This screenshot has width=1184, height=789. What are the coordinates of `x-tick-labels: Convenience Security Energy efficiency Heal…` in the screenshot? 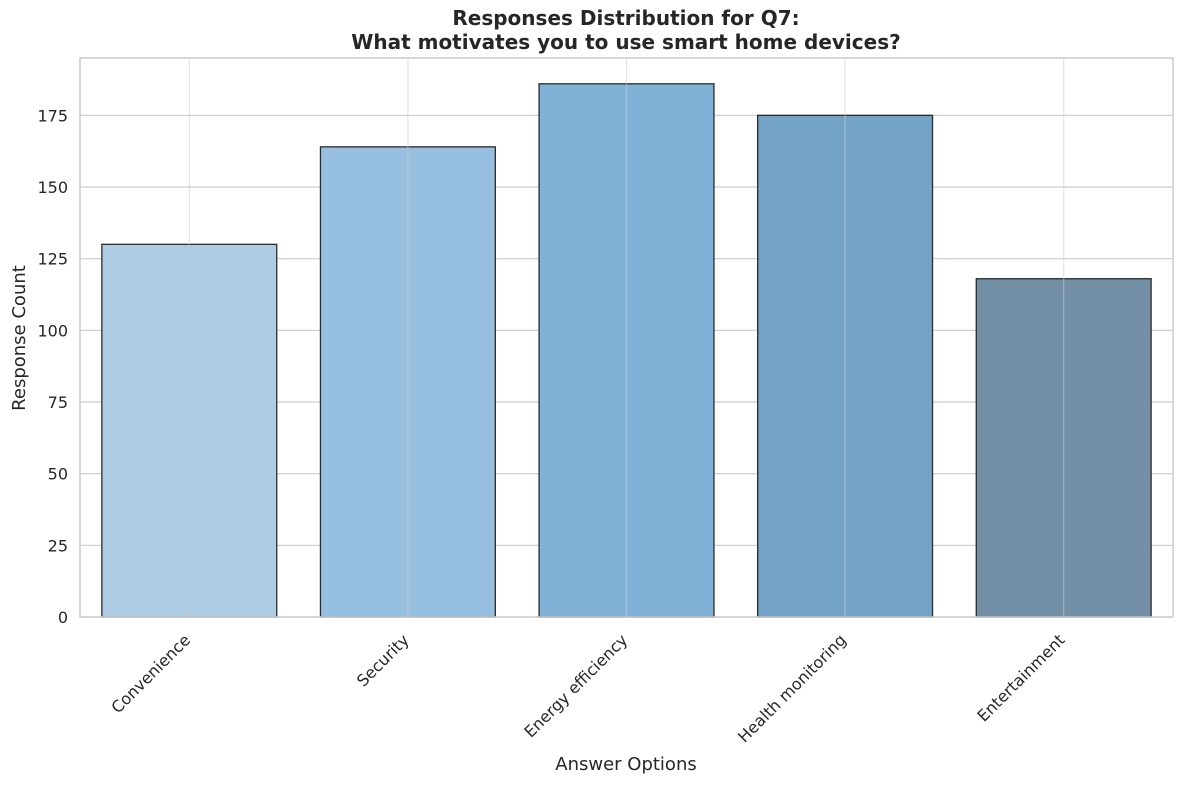 It's located at (587, 688).